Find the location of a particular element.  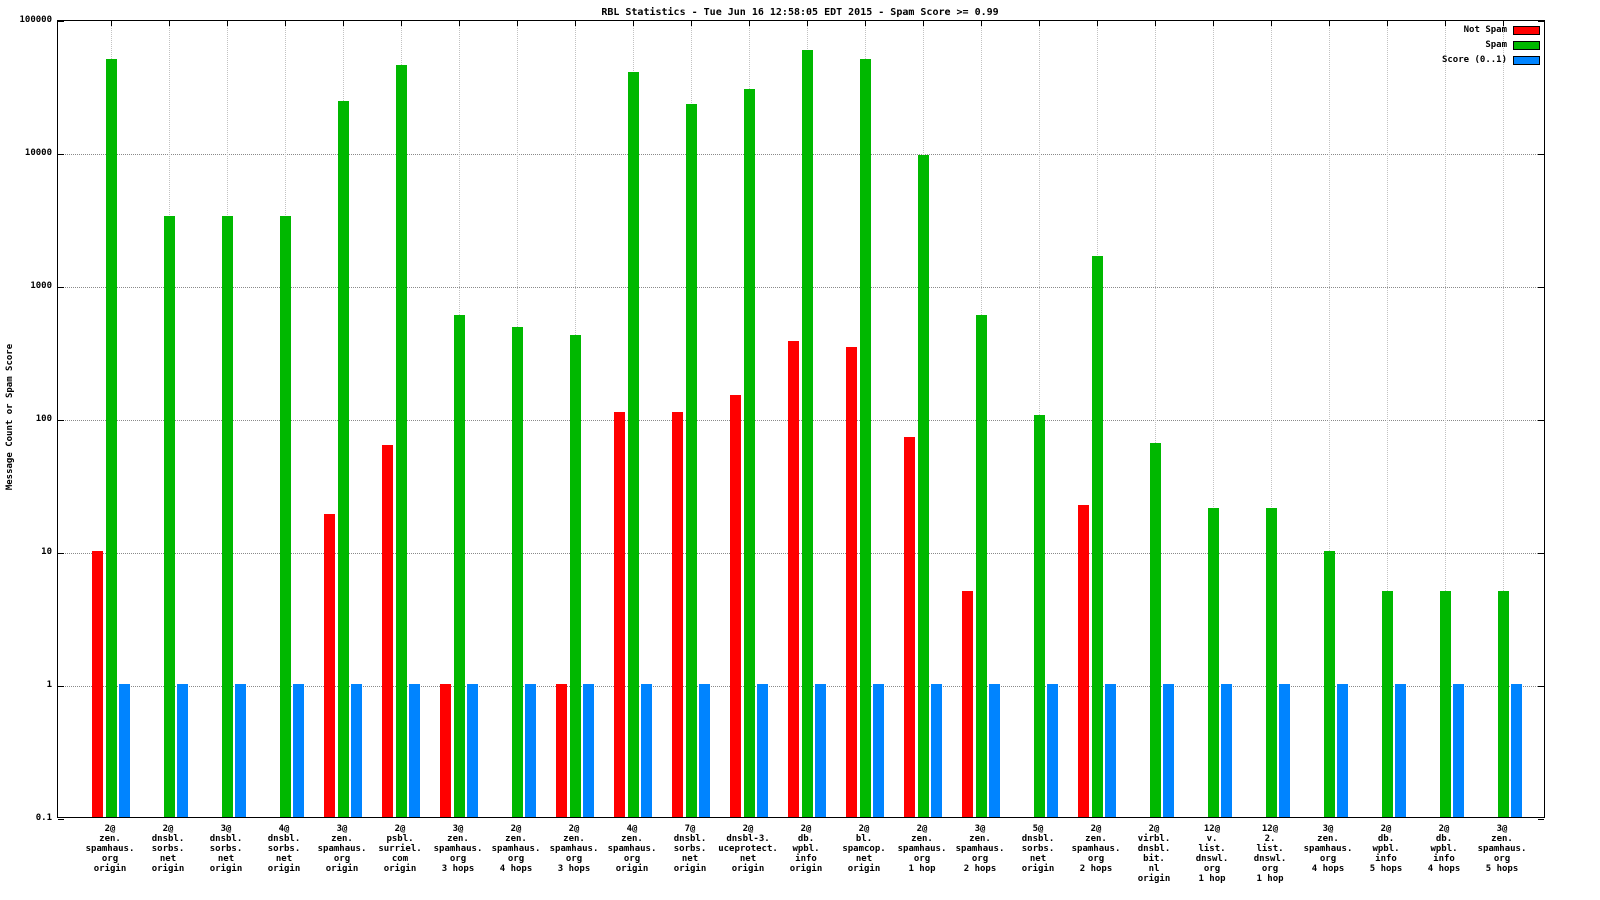

legend: Not Spam Spam Score (0..1) is located at coordinates (1491, 47).